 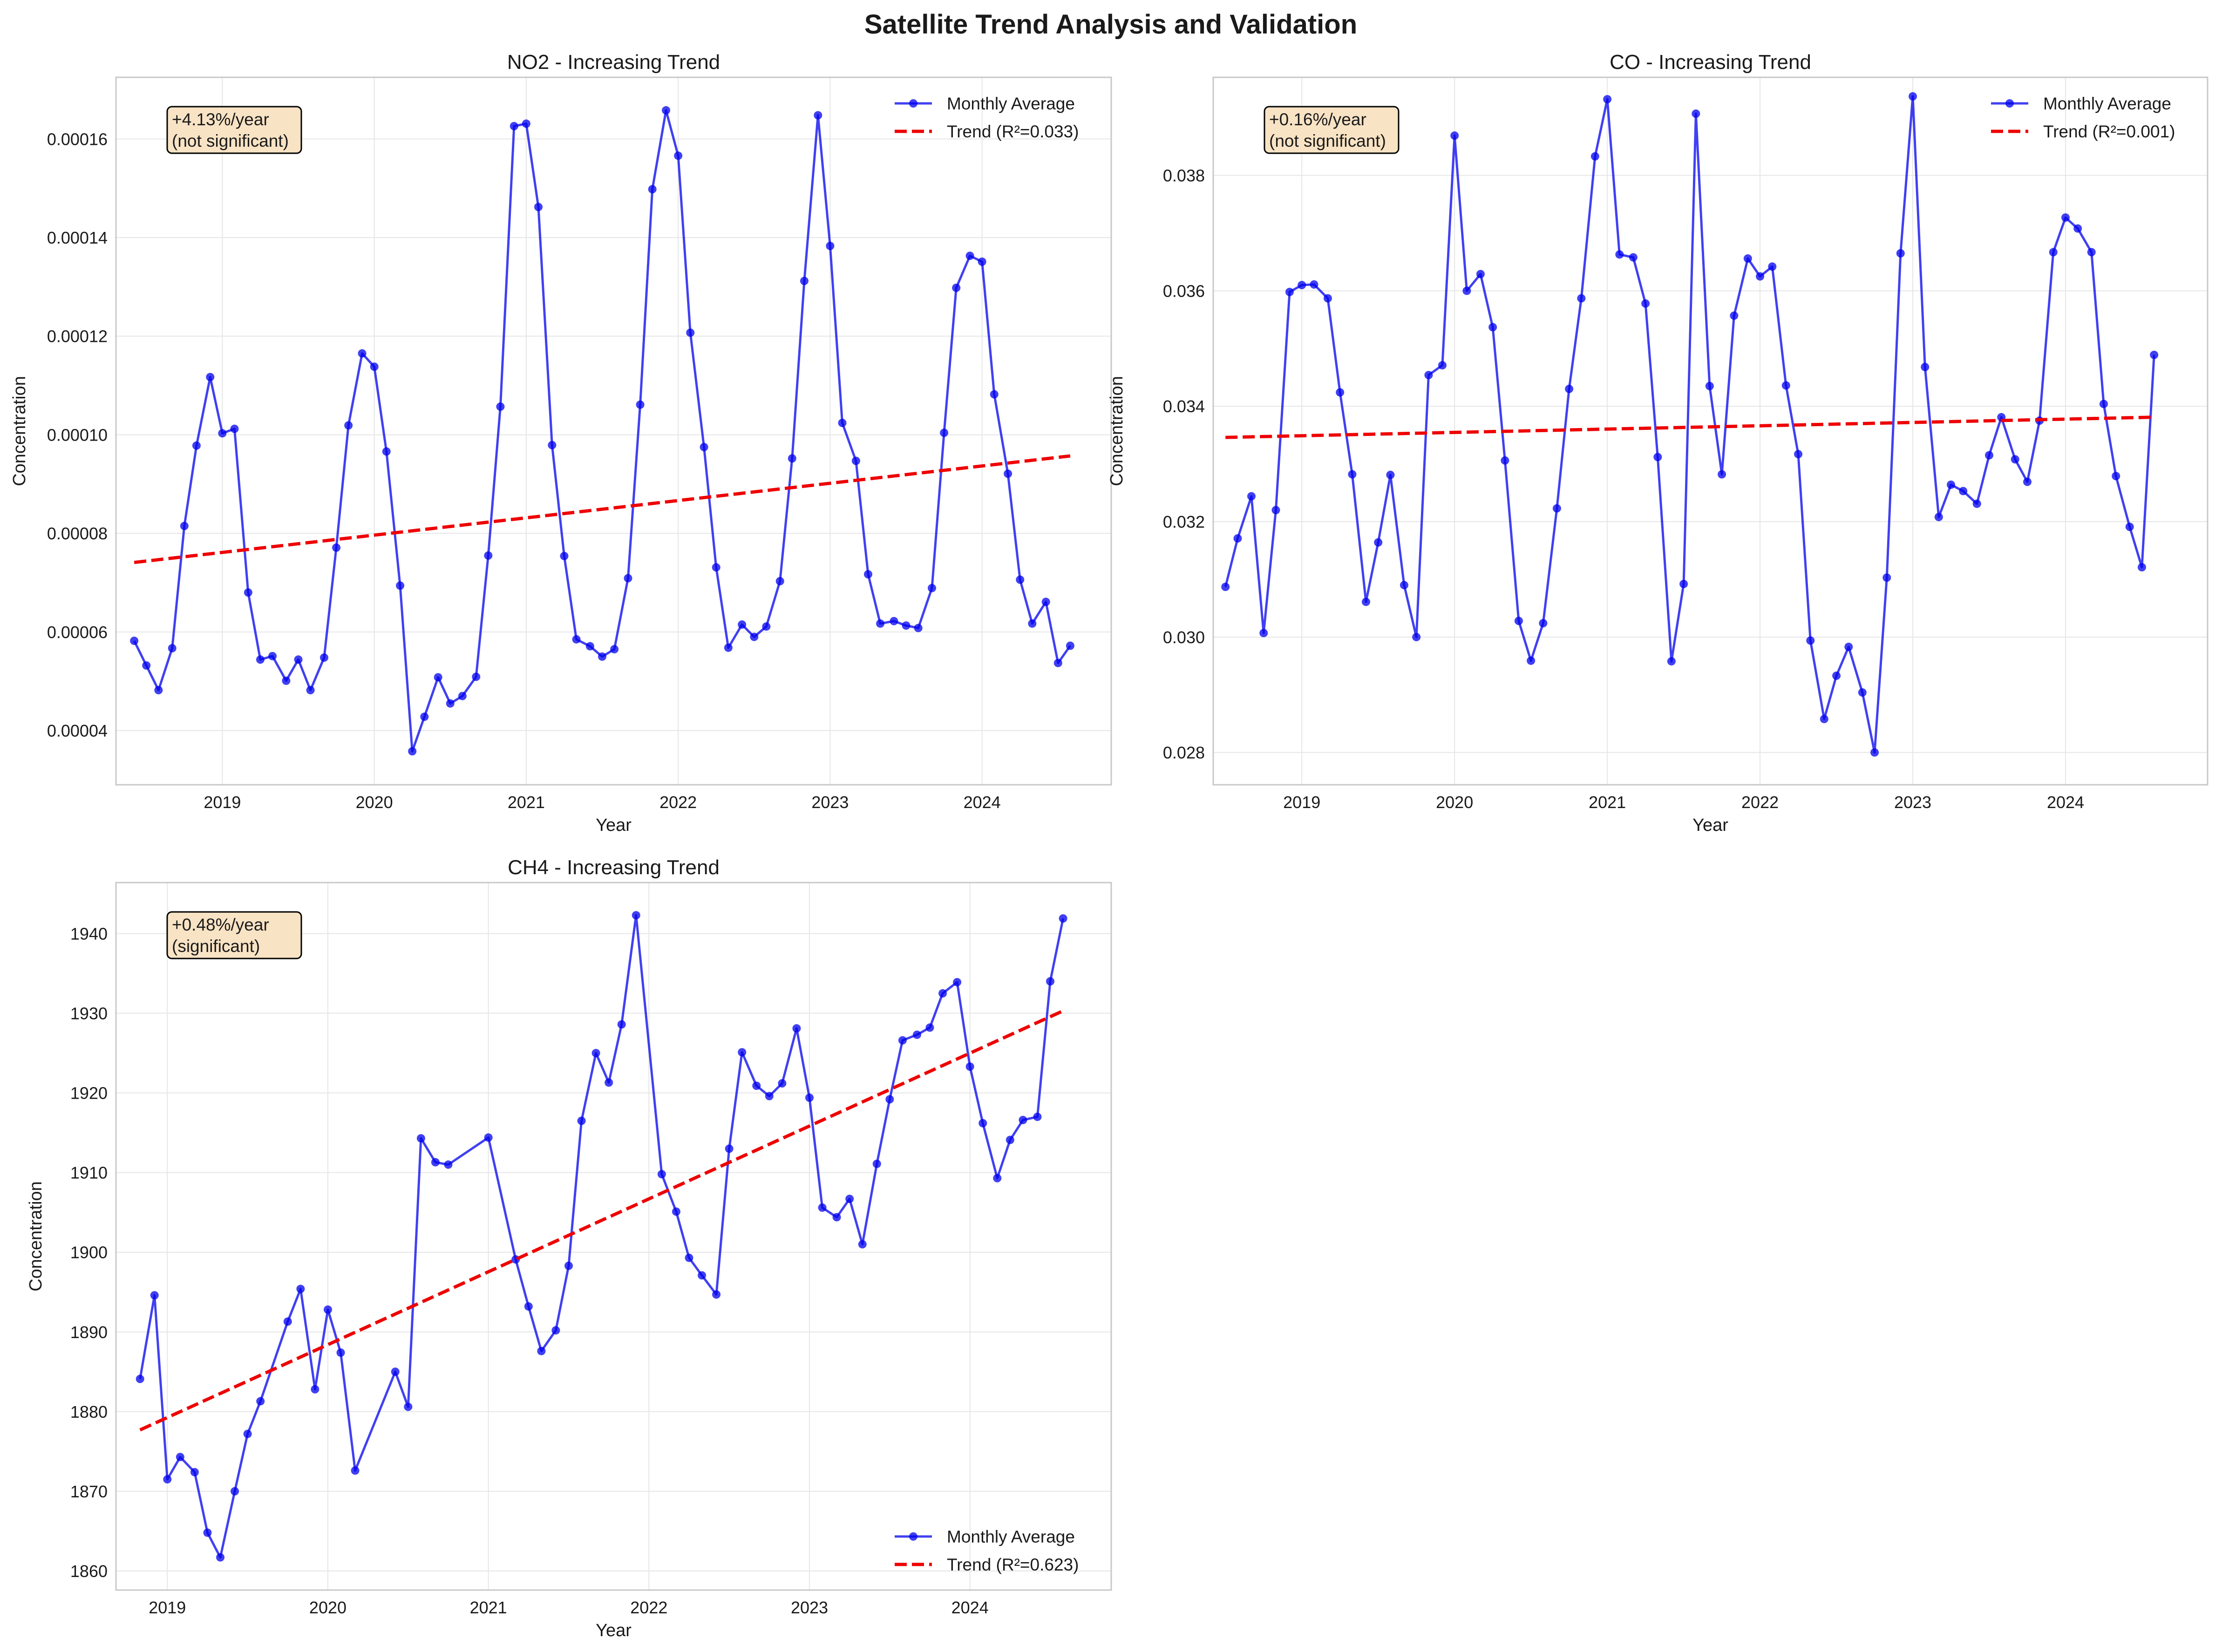 I want to click on x-tick-label: 2022, so click(x=648, y=1607).